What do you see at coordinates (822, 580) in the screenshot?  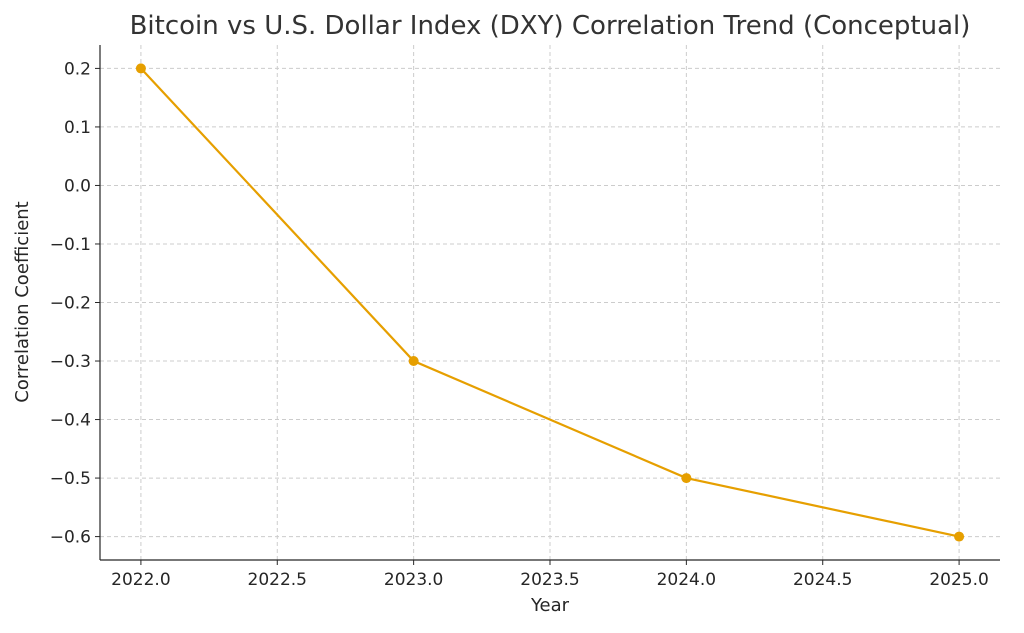 I see `x-tick-label: 2024.5` at bounding box center [822, 580].